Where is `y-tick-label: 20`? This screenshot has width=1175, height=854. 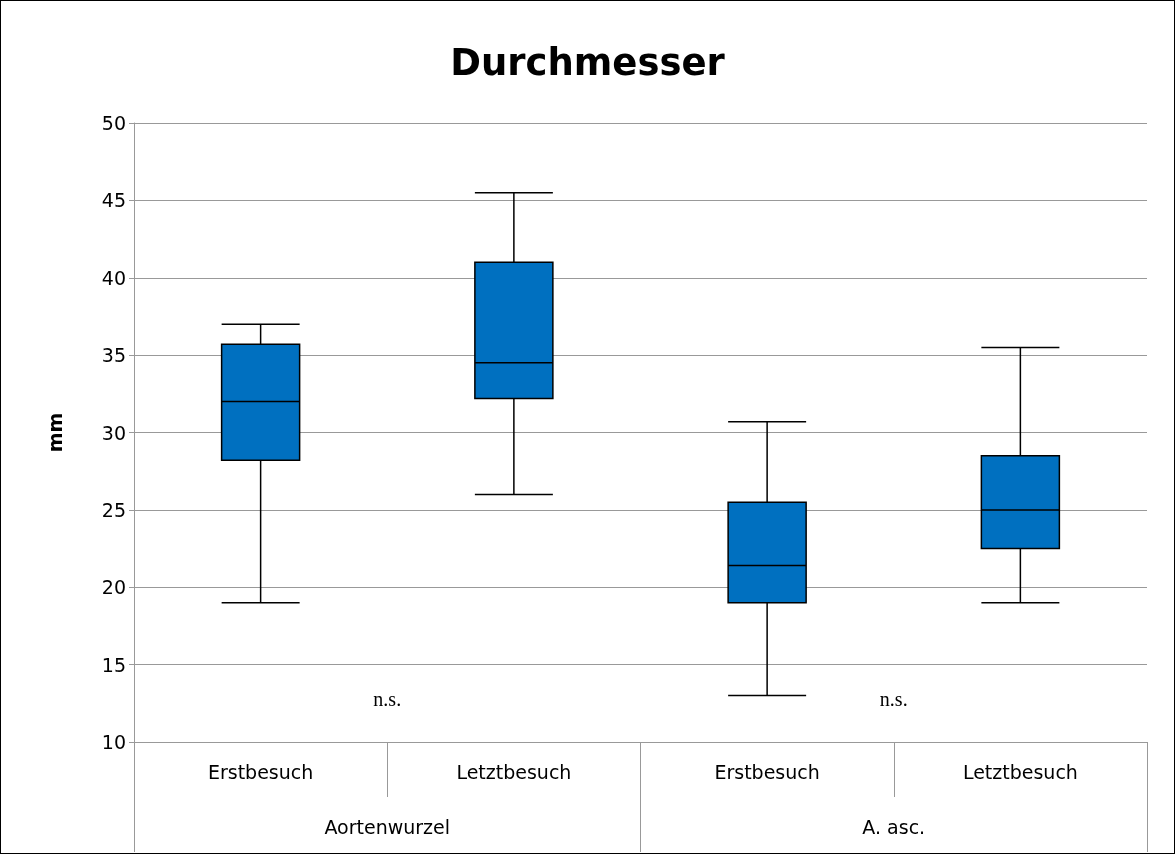 y-tick-label: 20 is located at coordinates (113, 587).